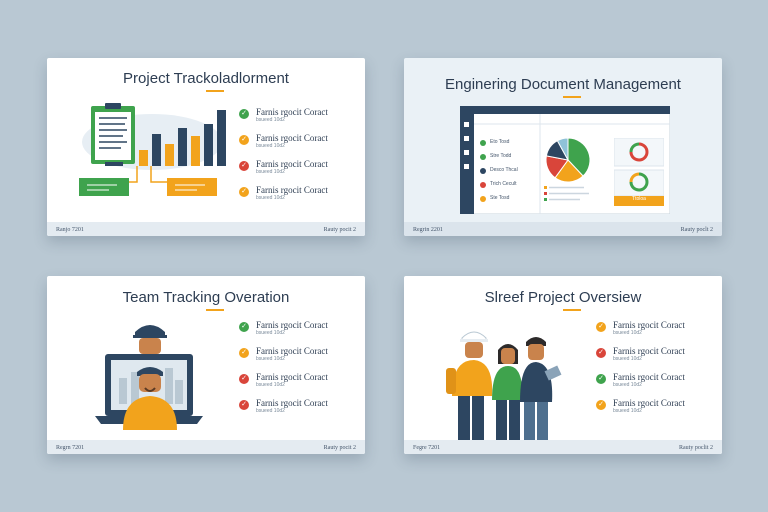 The image size is (768, 512). Describe the element at coordinates (504, 170) in the screenshot. I see `document-label: Desco Thcal` at that location.